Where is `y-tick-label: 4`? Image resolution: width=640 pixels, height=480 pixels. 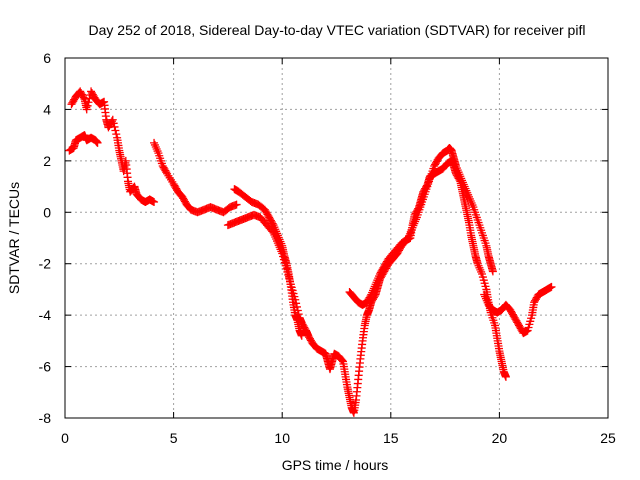 y-tick-label: 4 is located at coordinates (47, 109).